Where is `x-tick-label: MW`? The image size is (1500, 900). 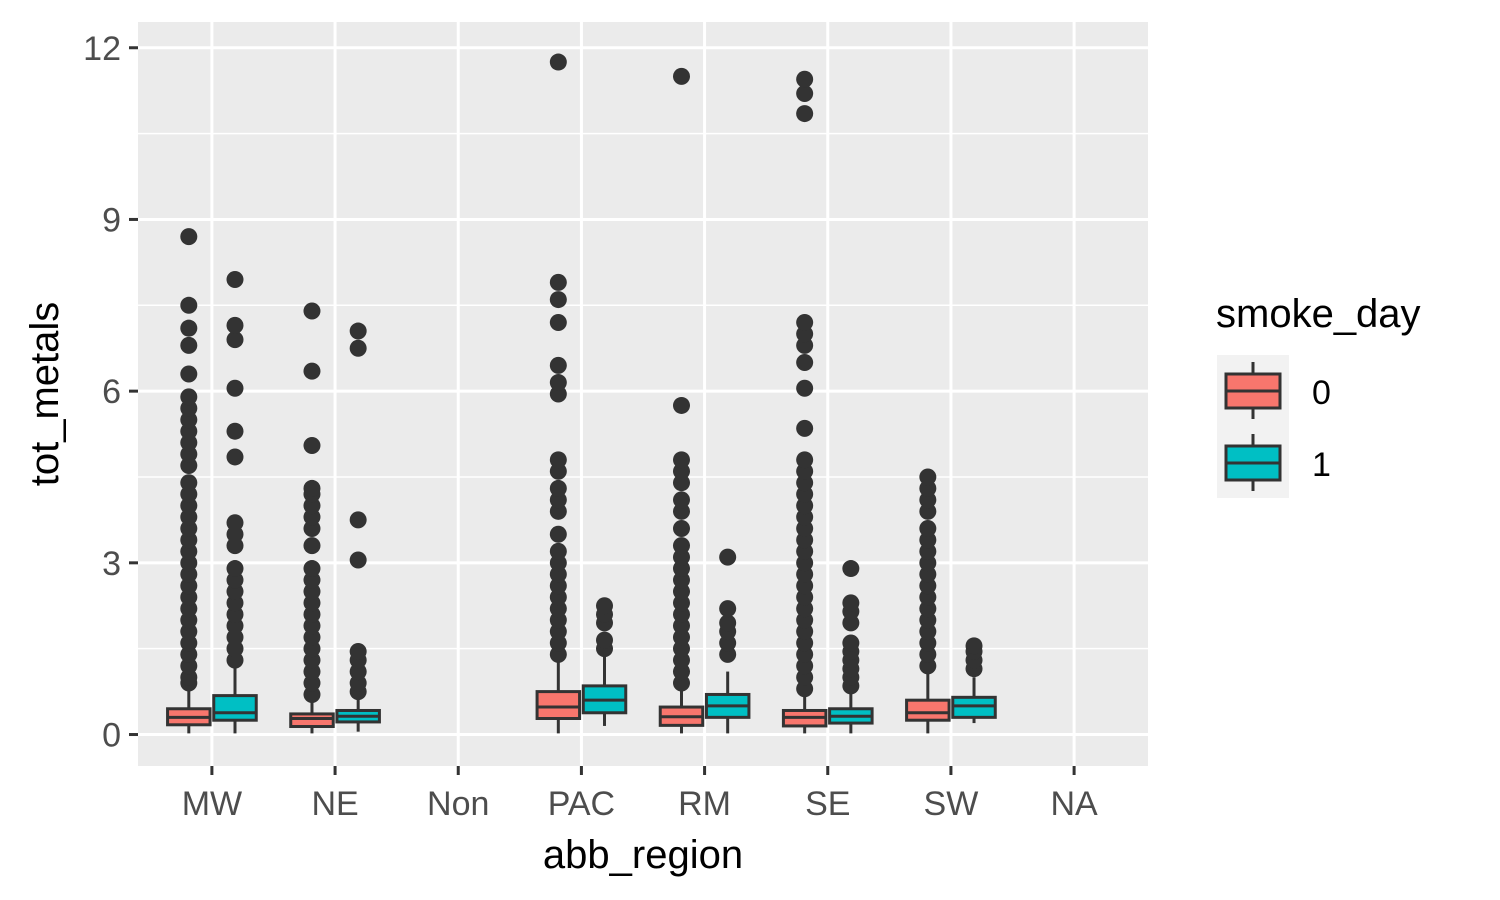
x-tick-label: MW is located at coordinates (212, 804).